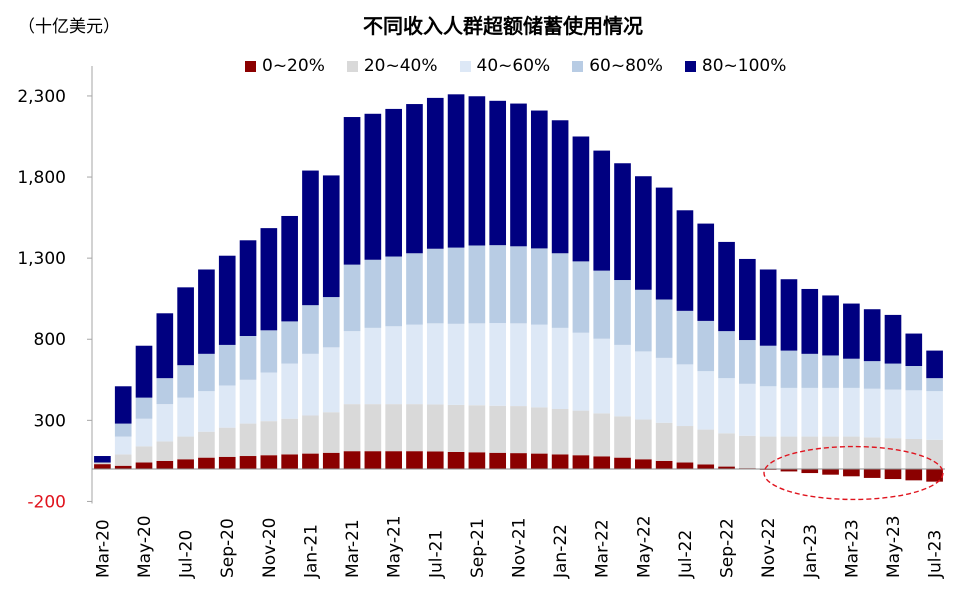  What do you see at coordinates (503, 26) in the screenshot?
I see `chart-title: 不同收入人群超额储蓄使用情况` at bounding box center [503, 26].